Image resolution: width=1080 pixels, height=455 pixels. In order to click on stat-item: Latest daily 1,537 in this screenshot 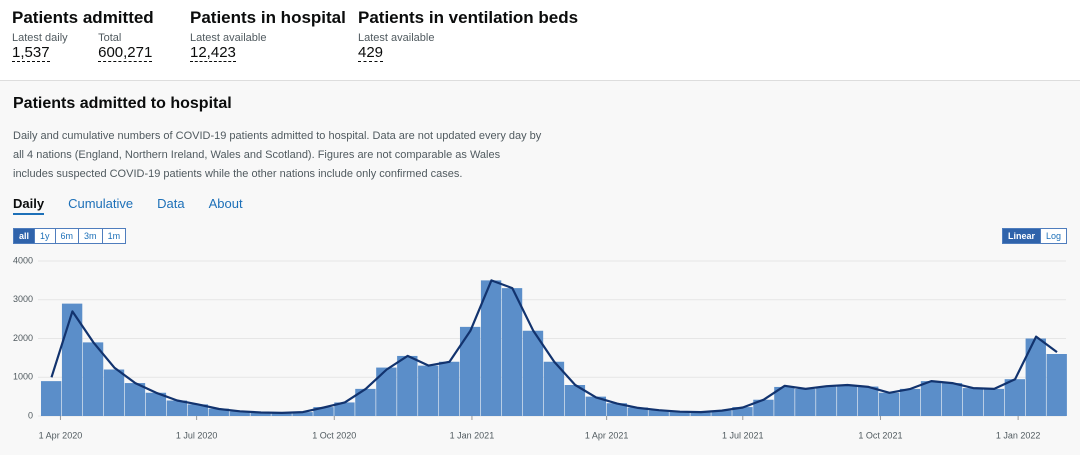, I will do `click(40, 45)`.